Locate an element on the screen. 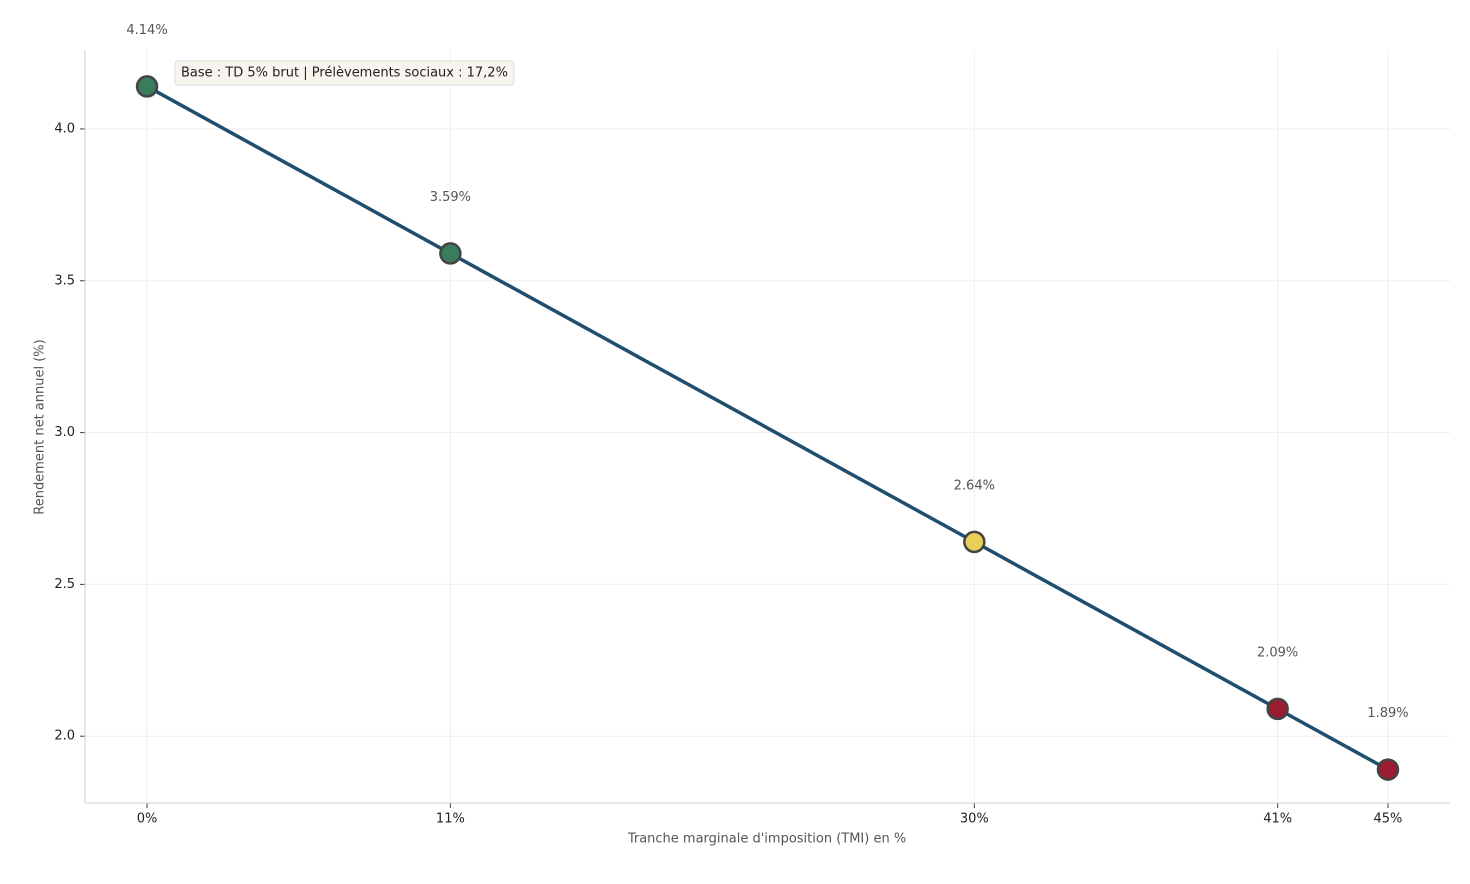 The image size is (1470, 884). data-label: 2.64% is located at coordinates (974, 485).